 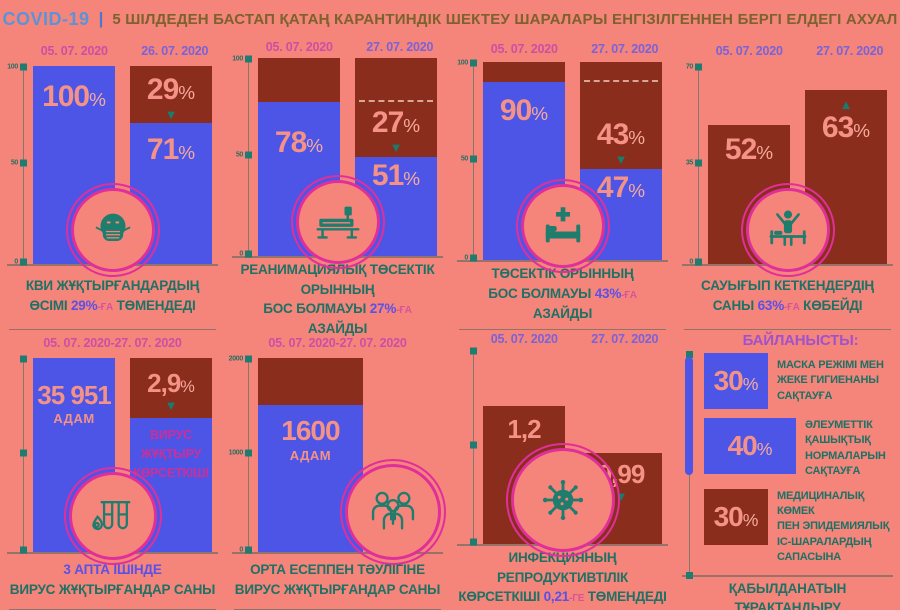 I want to click on panel-caption: 3 АПТА ІШІНДЕ ВИРУС ЖҰҚТЫРҒАНДАР САНЫ, so click(x=112, y=579).